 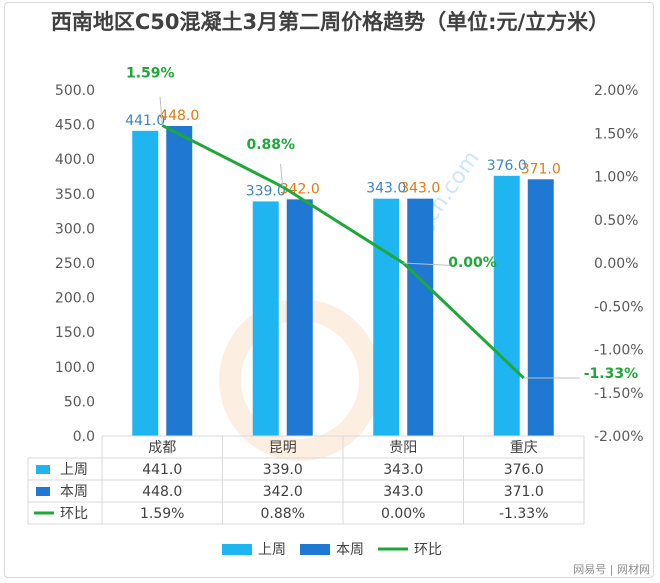 I want to click on y-left-tick-label: 0.0, so click(x=84, y=437).